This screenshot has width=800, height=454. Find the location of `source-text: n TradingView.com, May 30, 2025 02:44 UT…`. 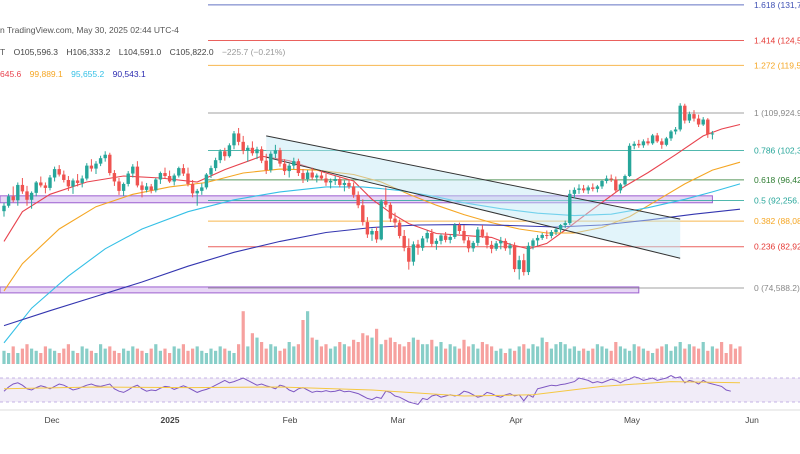

source-text: n TradingView.com, May 30, 2025 02:44 UT… is located at coordinates (89, 30).